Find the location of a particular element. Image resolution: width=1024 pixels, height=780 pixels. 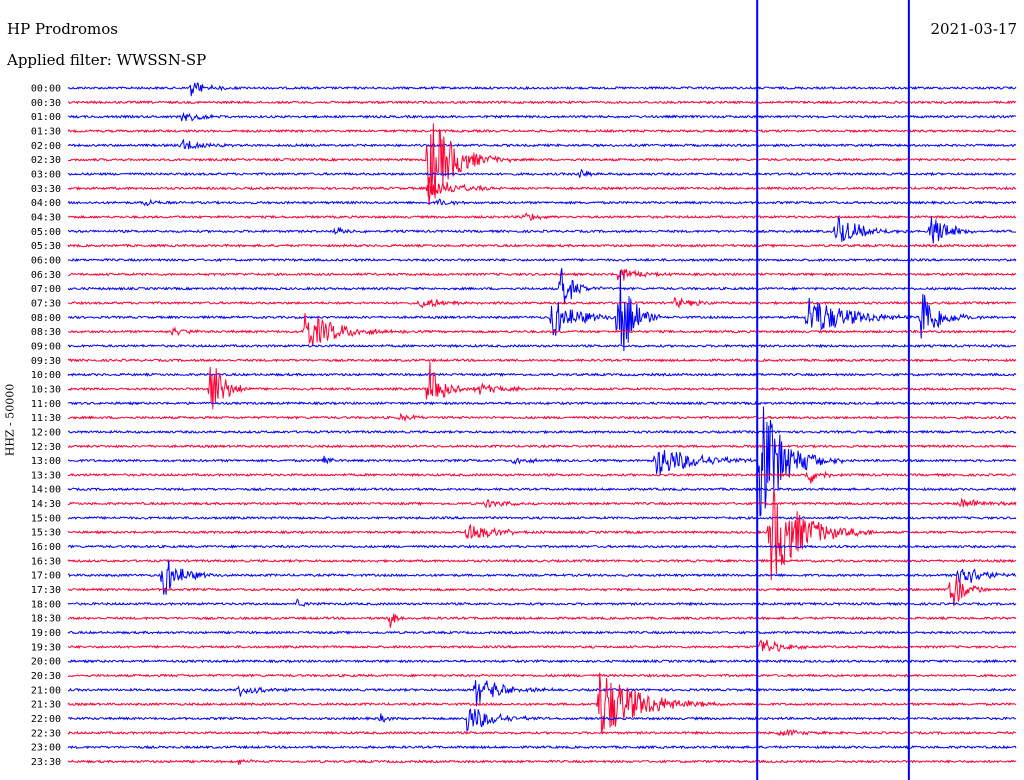

time-label: 19:30 is located at coordinates (46, 647).